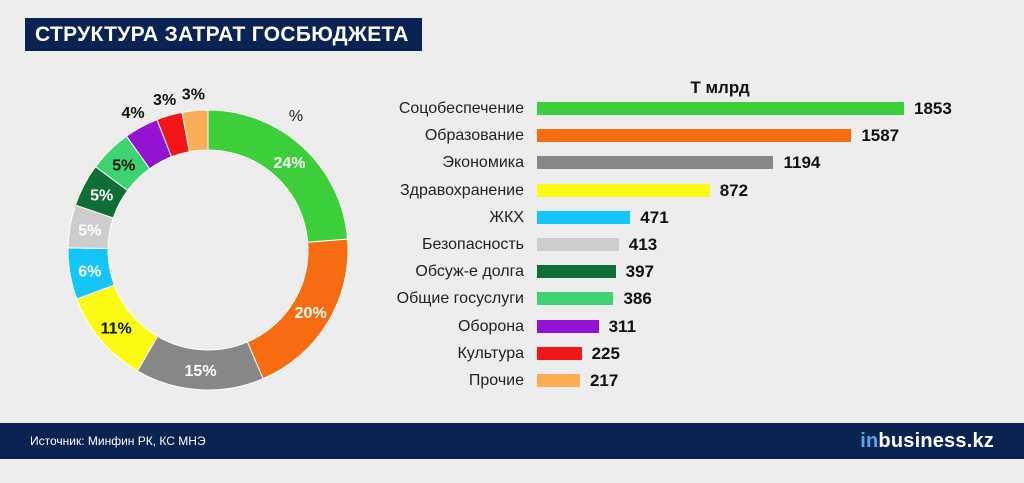  I want to click on bar-row: Прочие 217, so click(512, 381).